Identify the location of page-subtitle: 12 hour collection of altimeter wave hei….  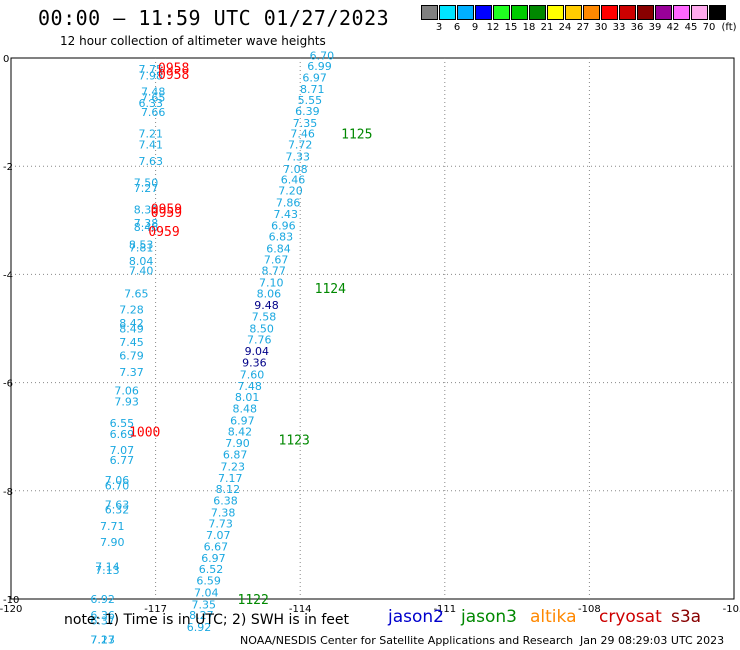
(193, 41).